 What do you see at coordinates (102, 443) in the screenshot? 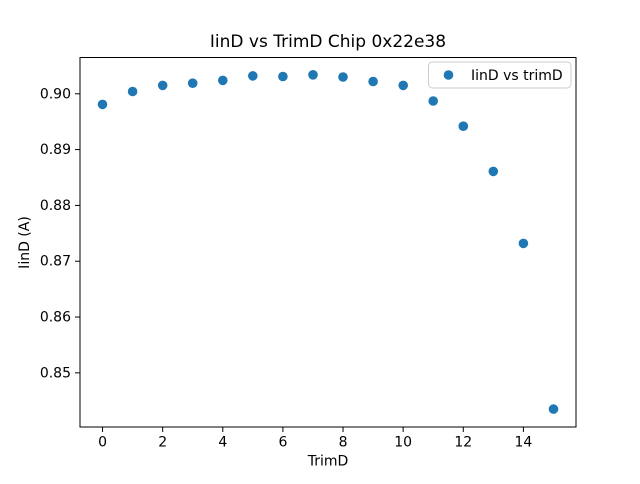
I see `x-tick-label: 0` at bounding box center [102, 443].